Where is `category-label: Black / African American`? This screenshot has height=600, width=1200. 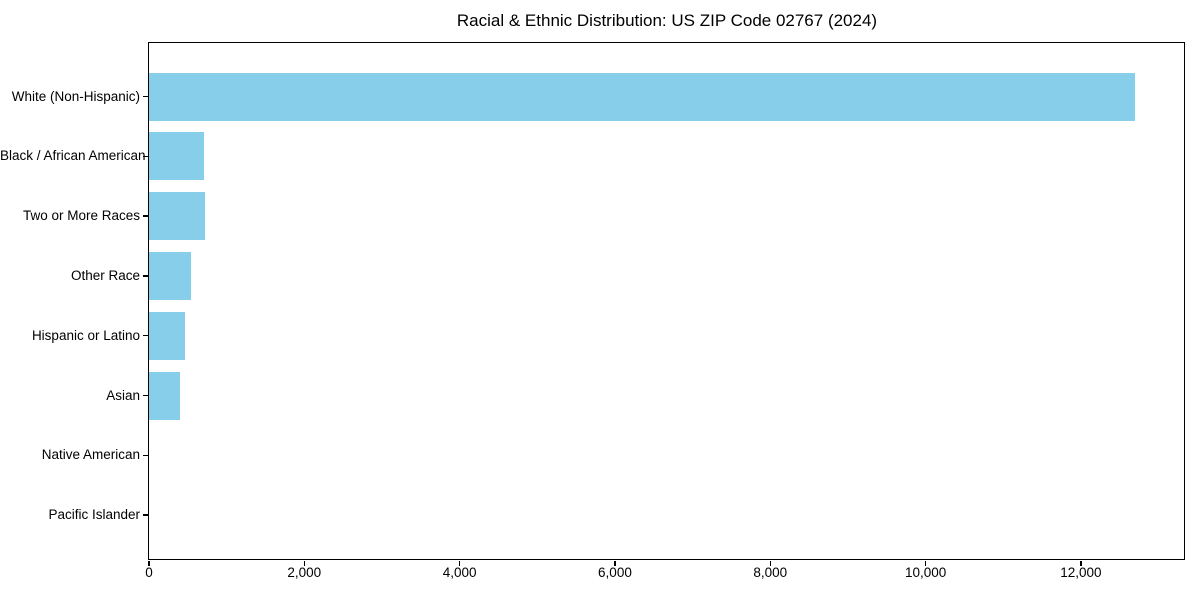
category-label: Black / African American is located at coordinates (73, 156).